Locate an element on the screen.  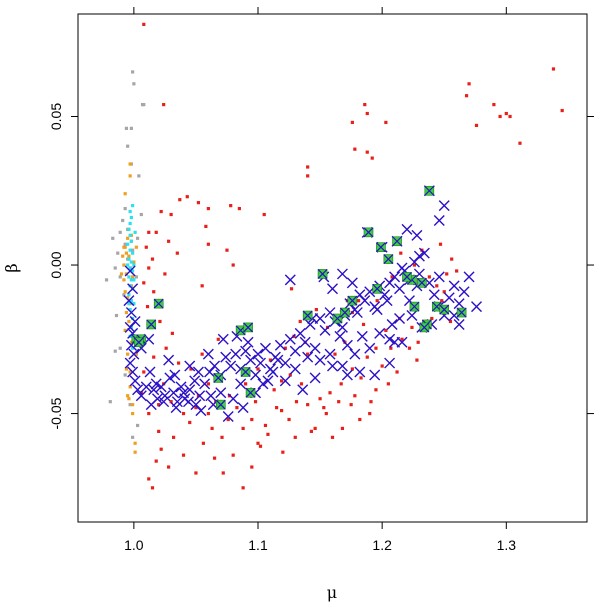
x-tick-label: 1.2 is located at coordinates (382, 545).